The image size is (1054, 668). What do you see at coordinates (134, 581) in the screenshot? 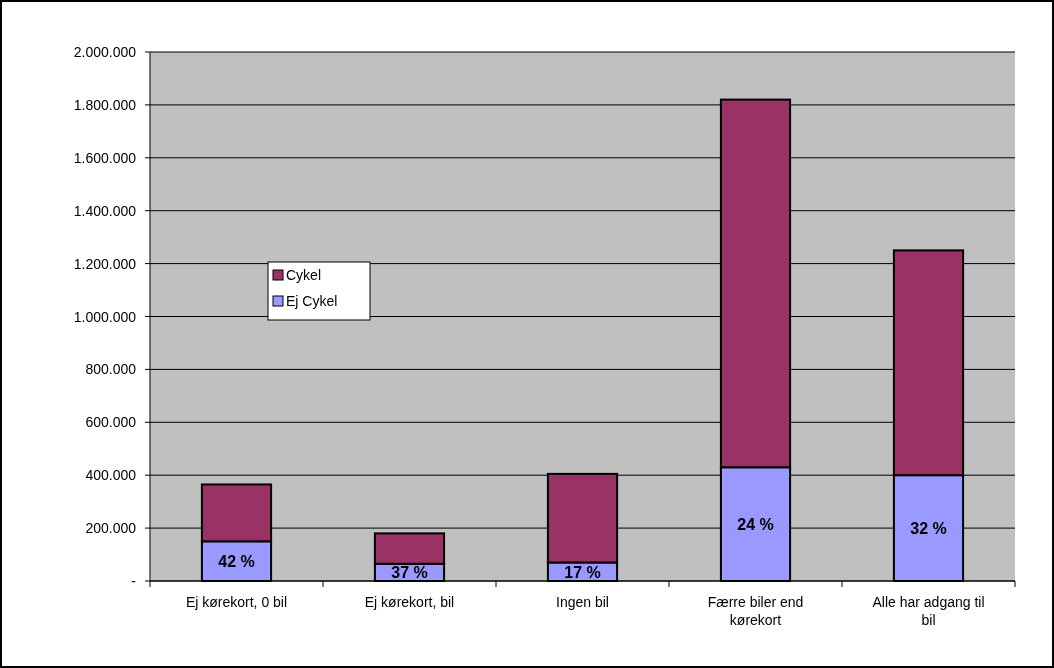
I see `y-tick-label: -` at bounding box center [134, 581].